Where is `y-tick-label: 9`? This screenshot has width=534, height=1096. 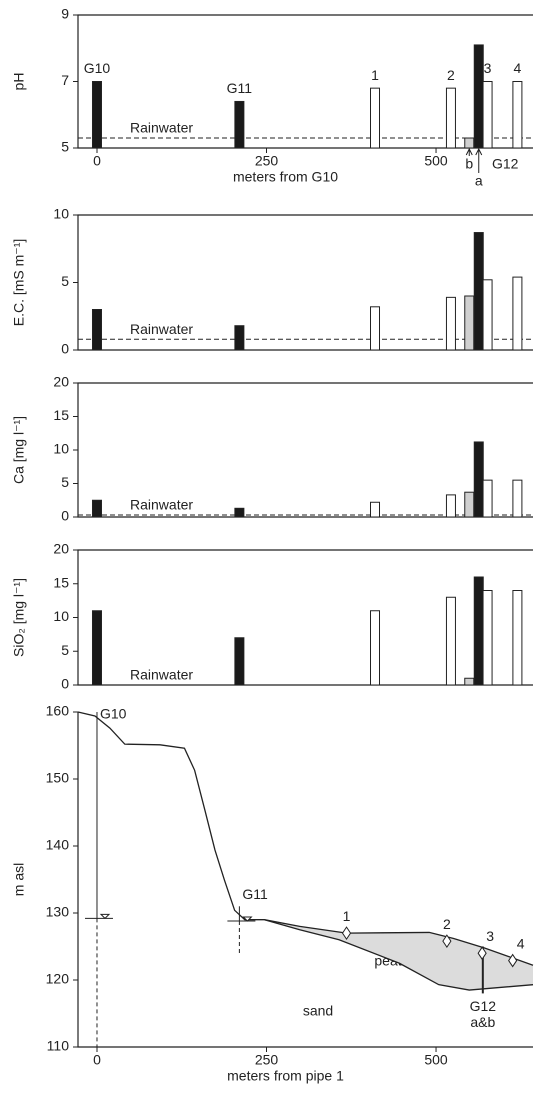 y-tick-label: 9 is located at coordinates (65, 14).